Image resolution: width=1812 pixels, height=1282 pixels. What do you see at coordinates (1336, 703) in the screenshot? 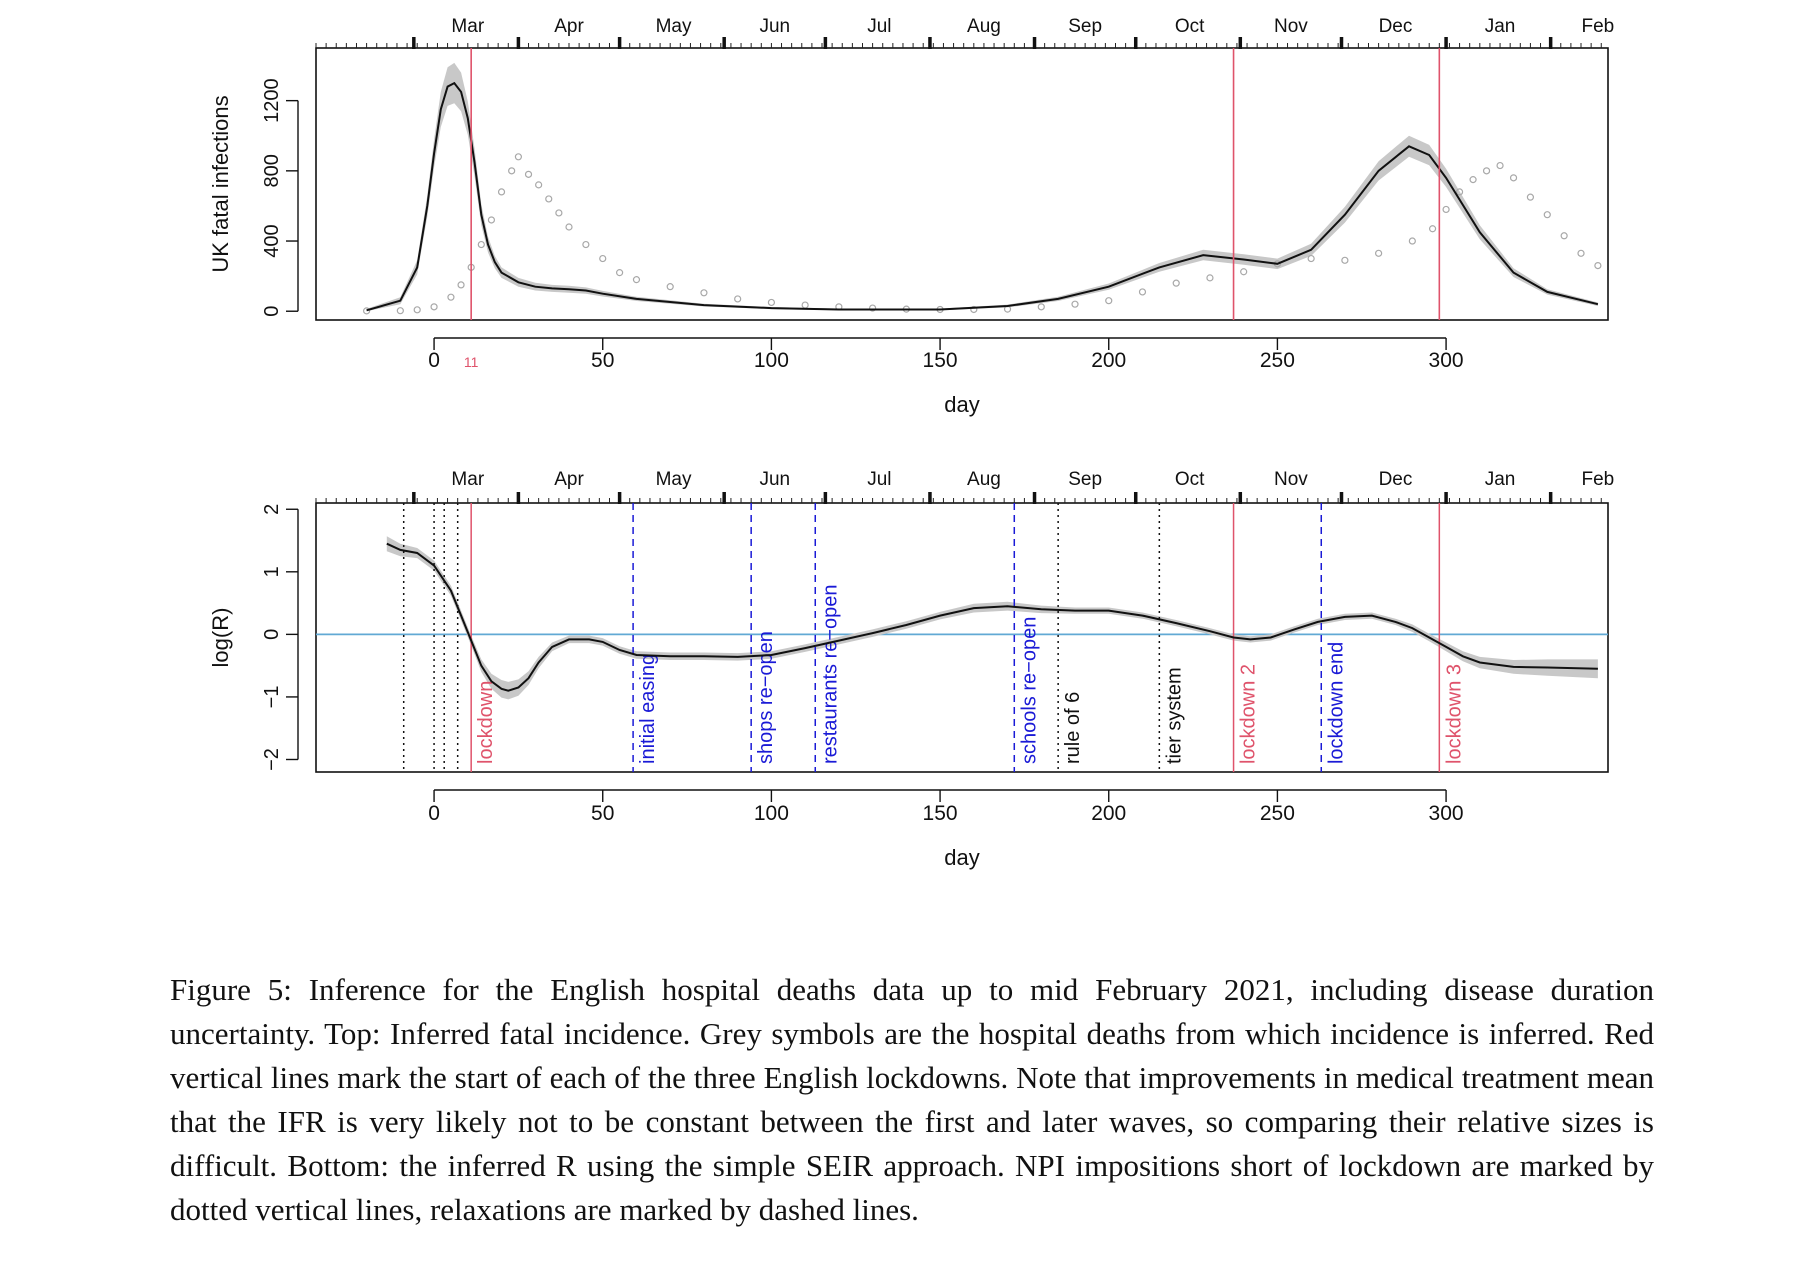
I see `event-label: lockdown end` at bounding box center [1336, 703].